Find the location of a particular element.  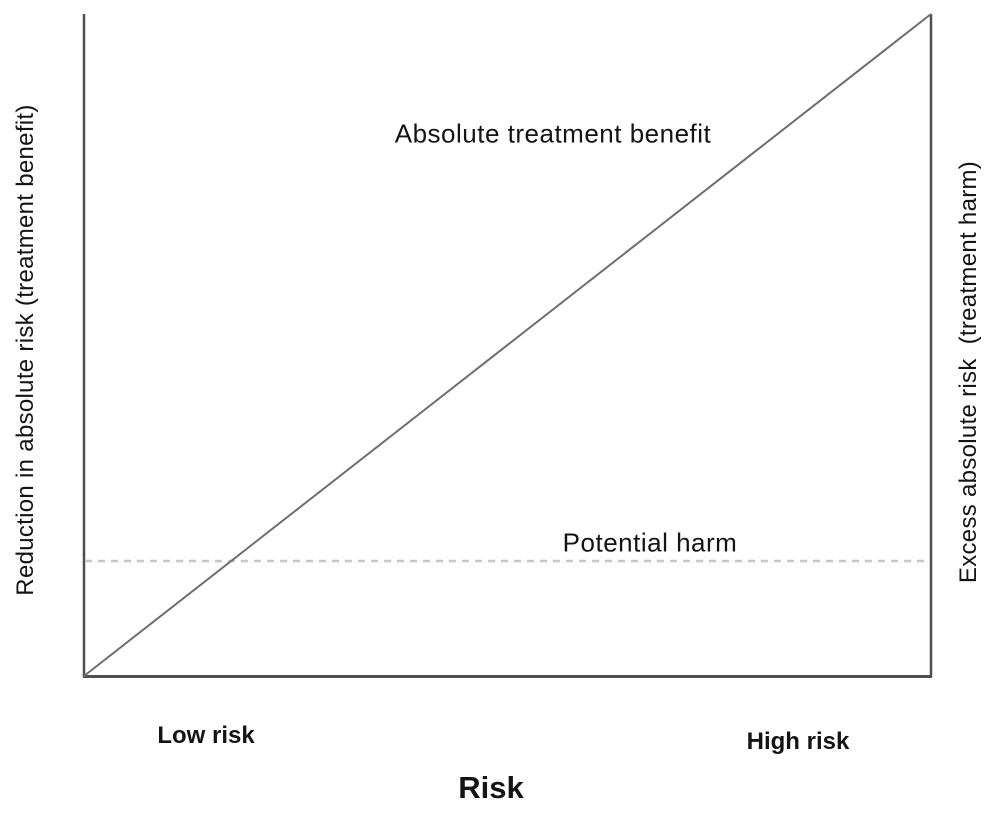

treatment-benefit-label: Absolute treatment benefit is located at coordinates (553, 133).